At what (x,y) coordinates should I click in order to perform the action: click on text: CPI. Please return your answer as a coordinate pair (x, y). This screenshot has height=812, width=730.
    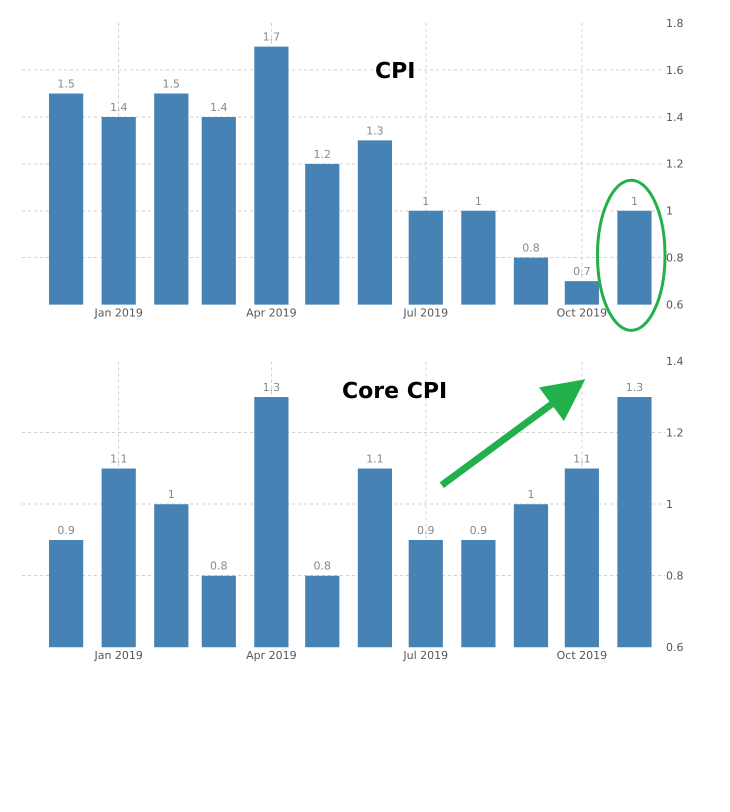
    Looking at the image, I should click on (395, 71).